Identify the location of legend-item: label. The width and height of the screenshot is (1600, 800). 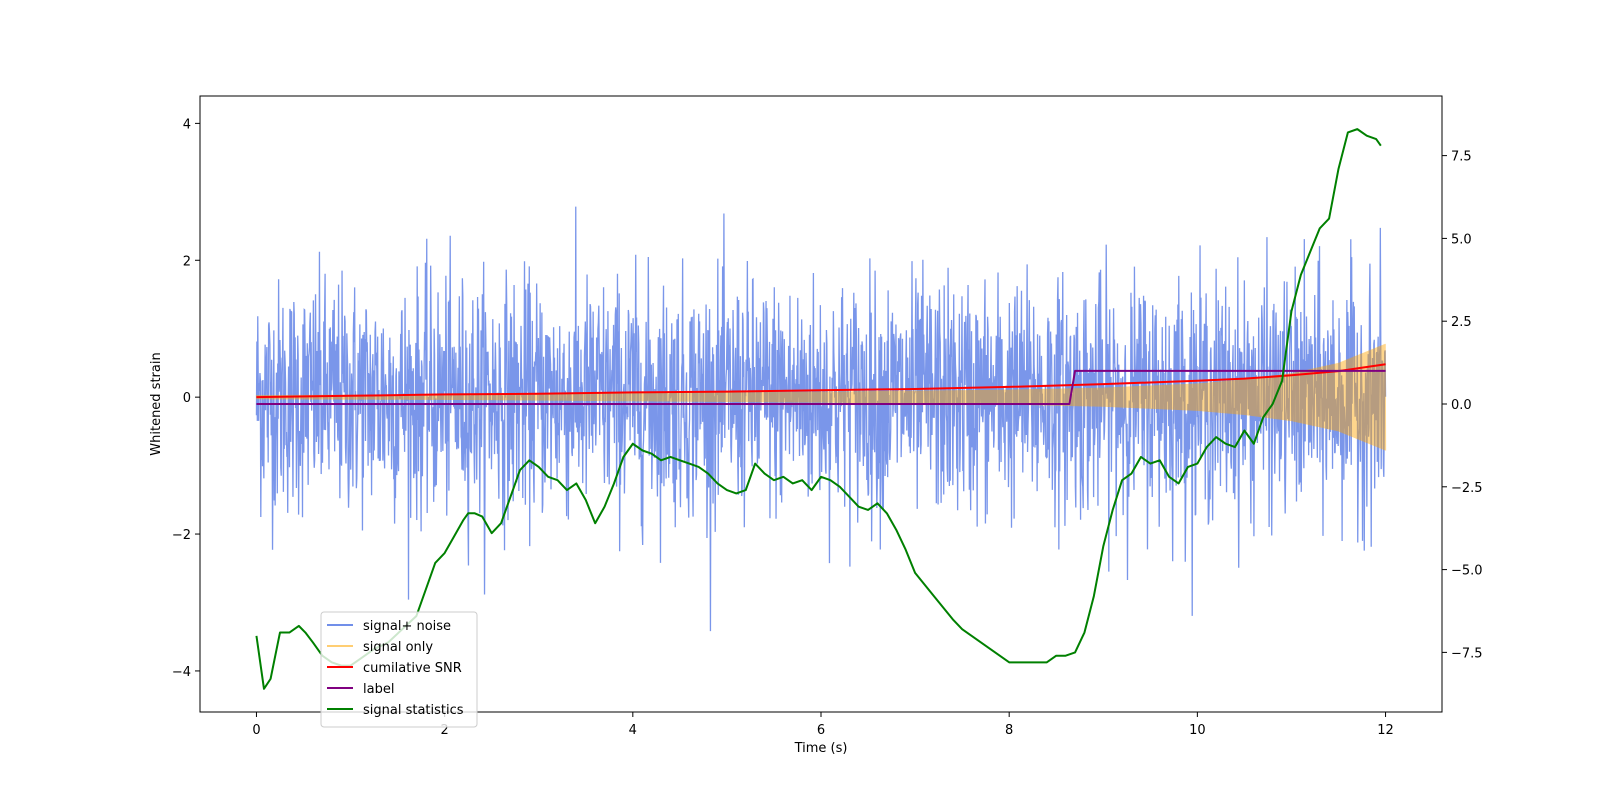
(360, 689).